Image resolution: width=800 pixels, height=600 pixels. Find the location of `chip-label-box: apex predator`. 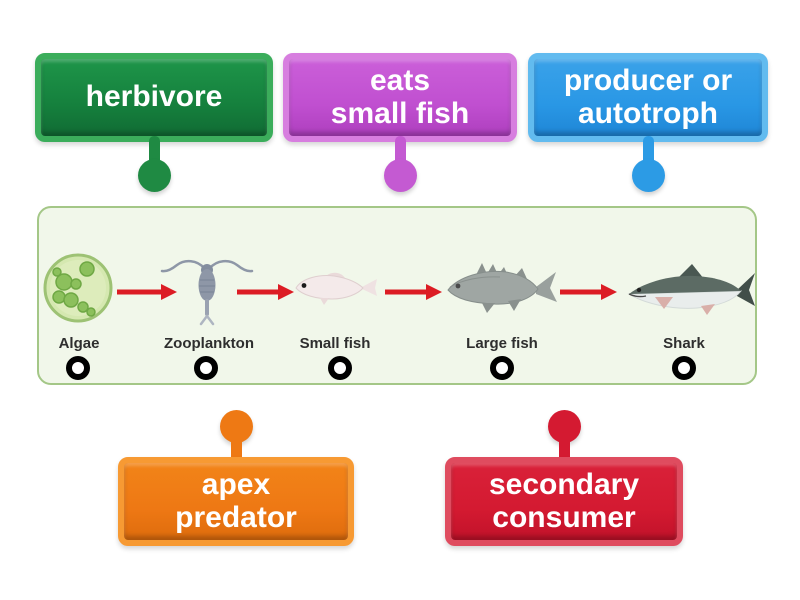

chip-label-box: apex predator is located at coordinates (236, 501).